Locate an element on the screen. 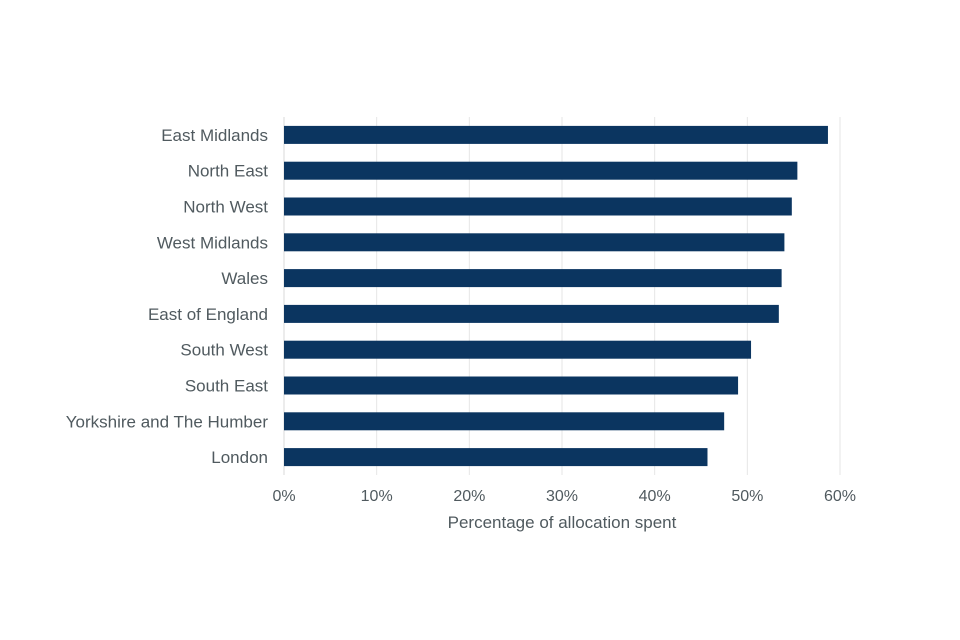  x-tick-label: 10% is located at coordinates (377, 496).